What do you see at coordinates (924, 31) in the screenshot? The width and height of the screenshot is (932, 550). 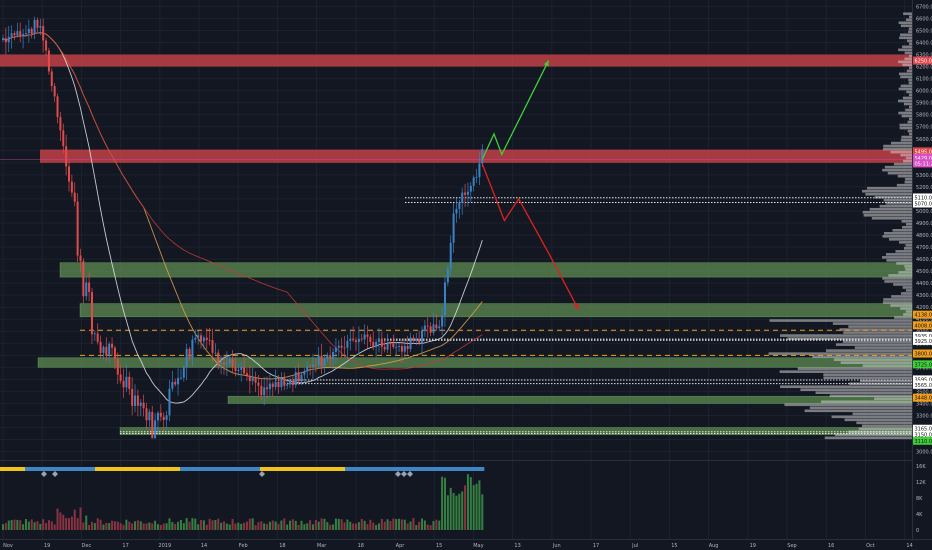 I see `price-tick-label: 6500.0` at bounding box center [924, 31].